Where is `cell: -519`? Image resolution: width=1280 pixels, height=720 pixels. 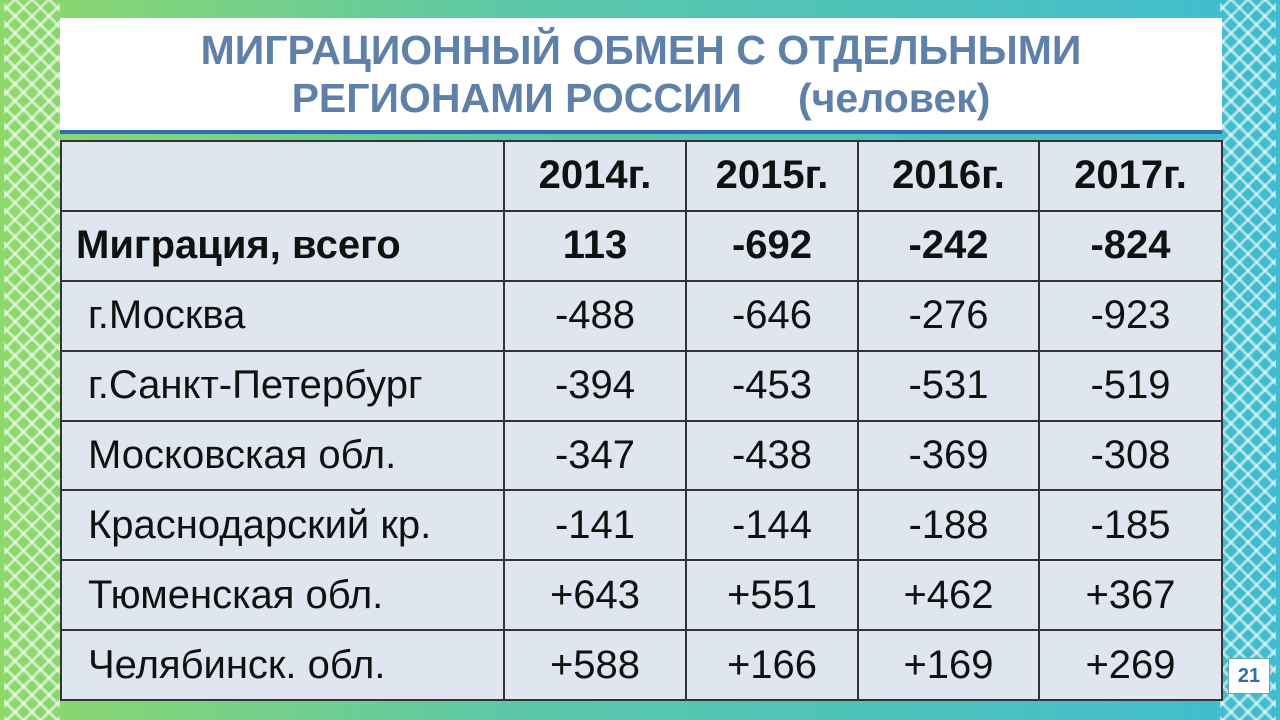 cell: -519 is located at coordinates (1130, 385).